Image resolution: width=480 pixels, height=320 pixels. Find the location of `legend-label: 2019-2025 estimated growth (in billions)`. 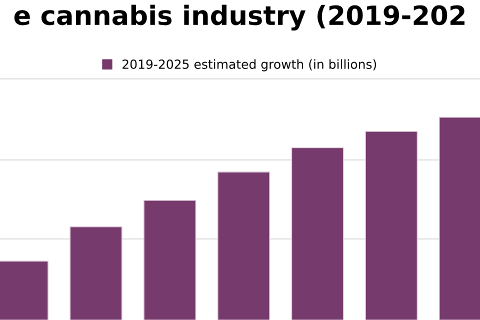

legend-label: 2019-2025 estimated growth (in billions) is located at coordinates (249, 65).